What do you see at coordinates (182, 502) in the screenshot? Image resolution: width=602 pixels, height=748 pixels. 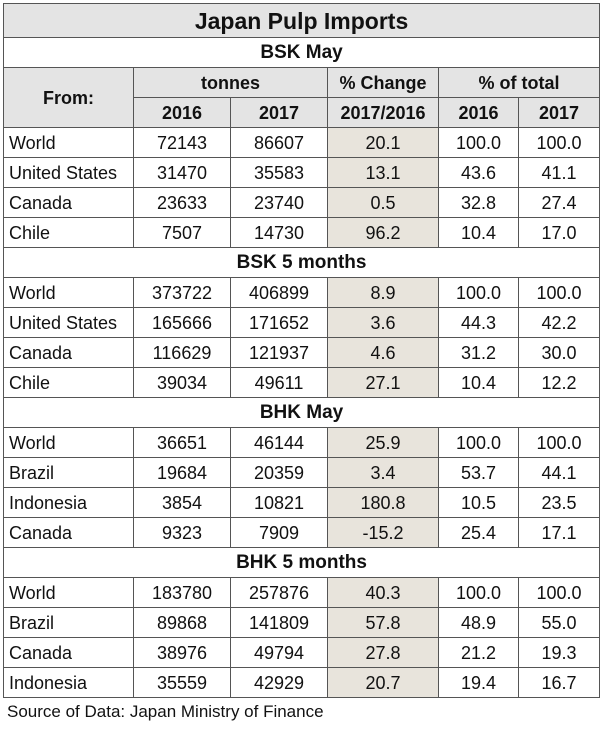 I see `tonnes-2016-cell: 3854` at bounding box center [182, 502].